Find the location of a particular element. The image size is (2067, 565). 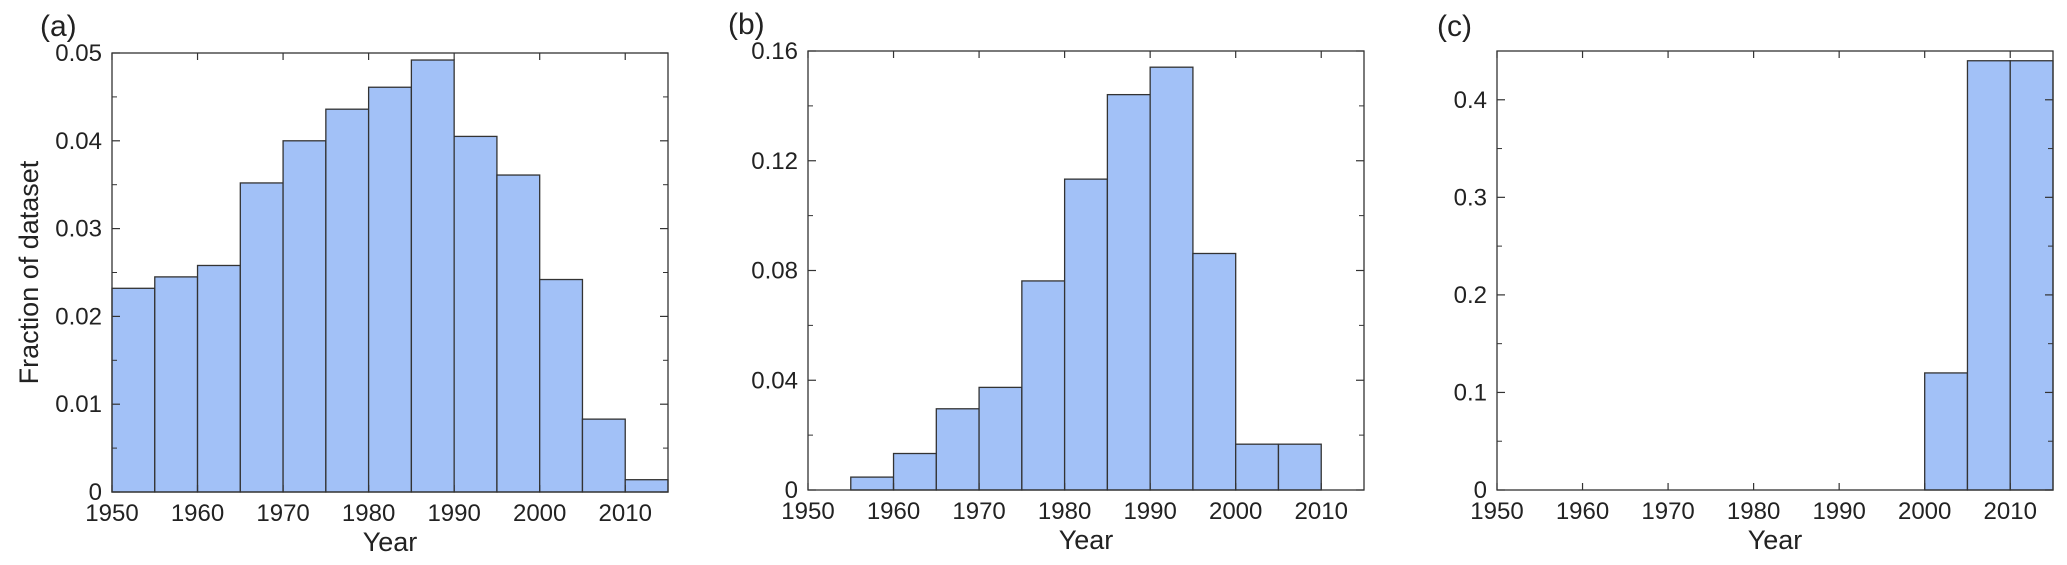

histogram-bar: 1985–1990: 0.1441 is located at coordinates (1128, 292).